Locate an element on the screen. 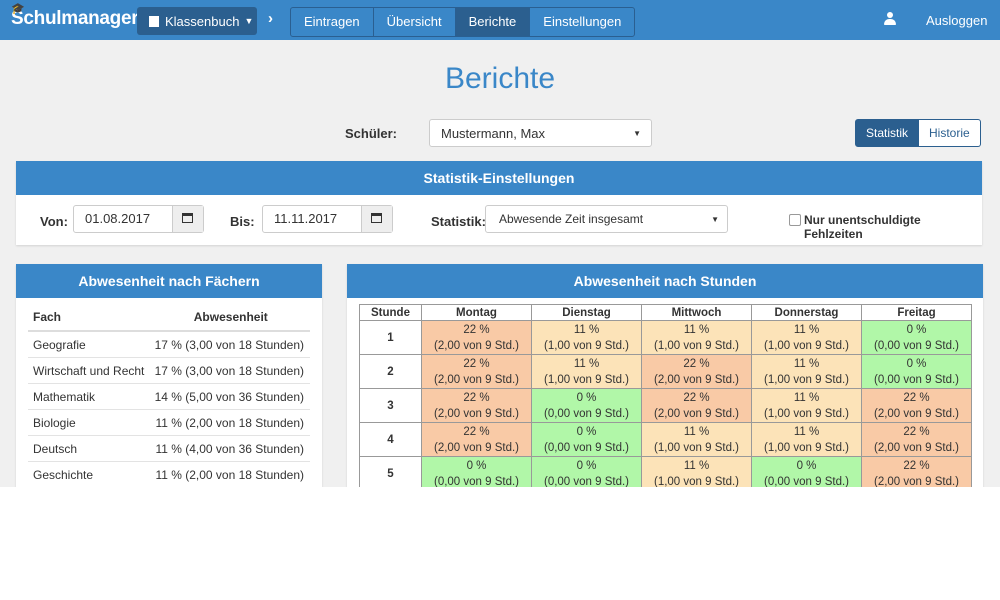  historie-button: Historie is located at coordinates (950, 133).